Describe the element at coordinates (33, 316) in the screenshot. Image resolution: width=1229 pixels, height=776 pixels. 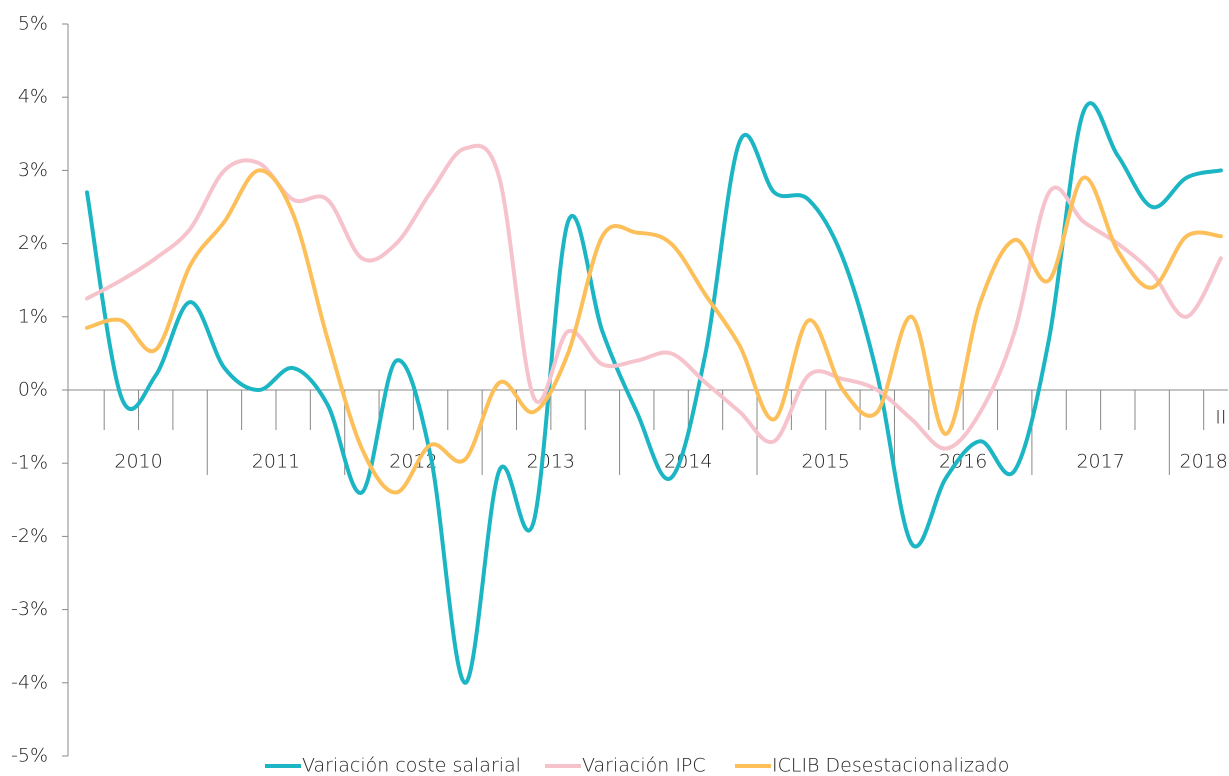
I see `y-tick-label: 1%` at that location.